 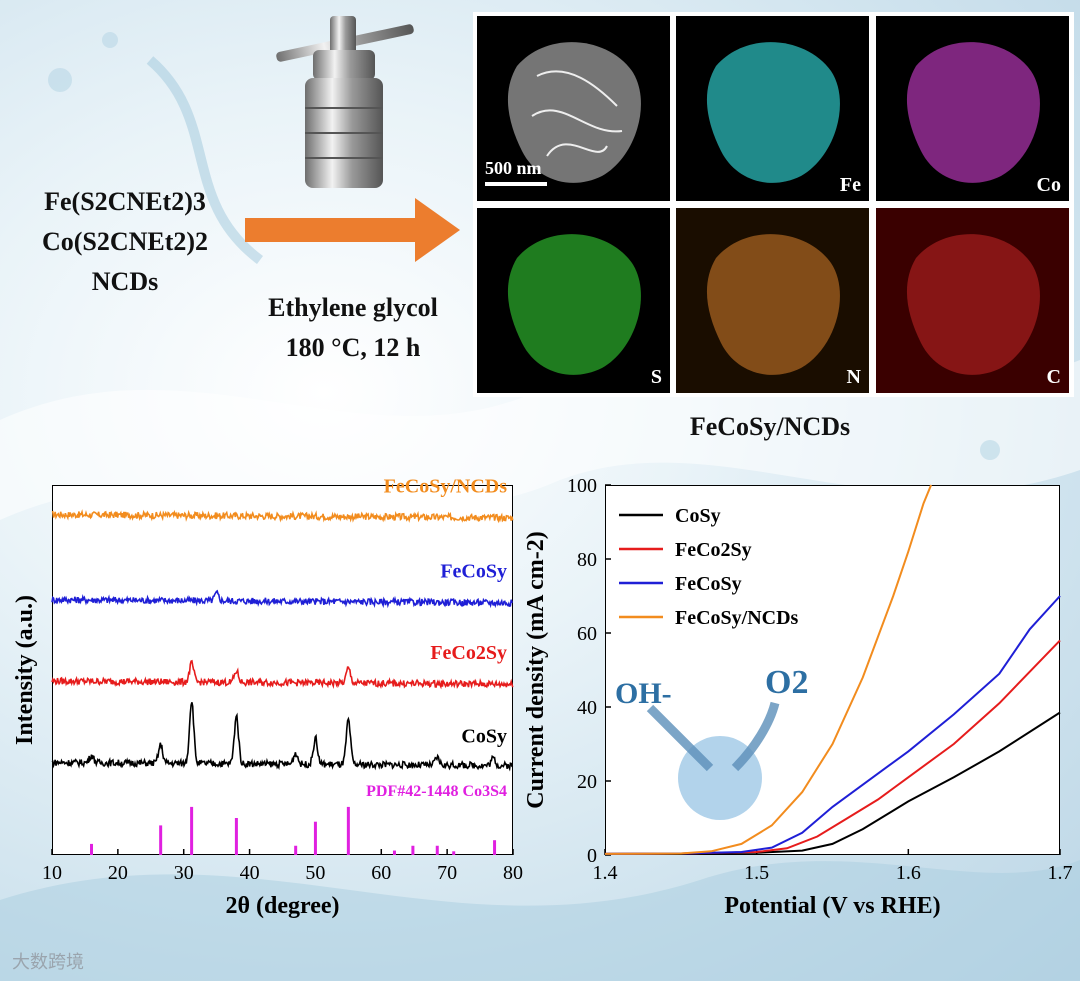 What do you see at coordinates (737, 618) in the screenshot?
I see `lsv-legend-label: FeCoSy/NCDs` at bounding box center [737, 618].